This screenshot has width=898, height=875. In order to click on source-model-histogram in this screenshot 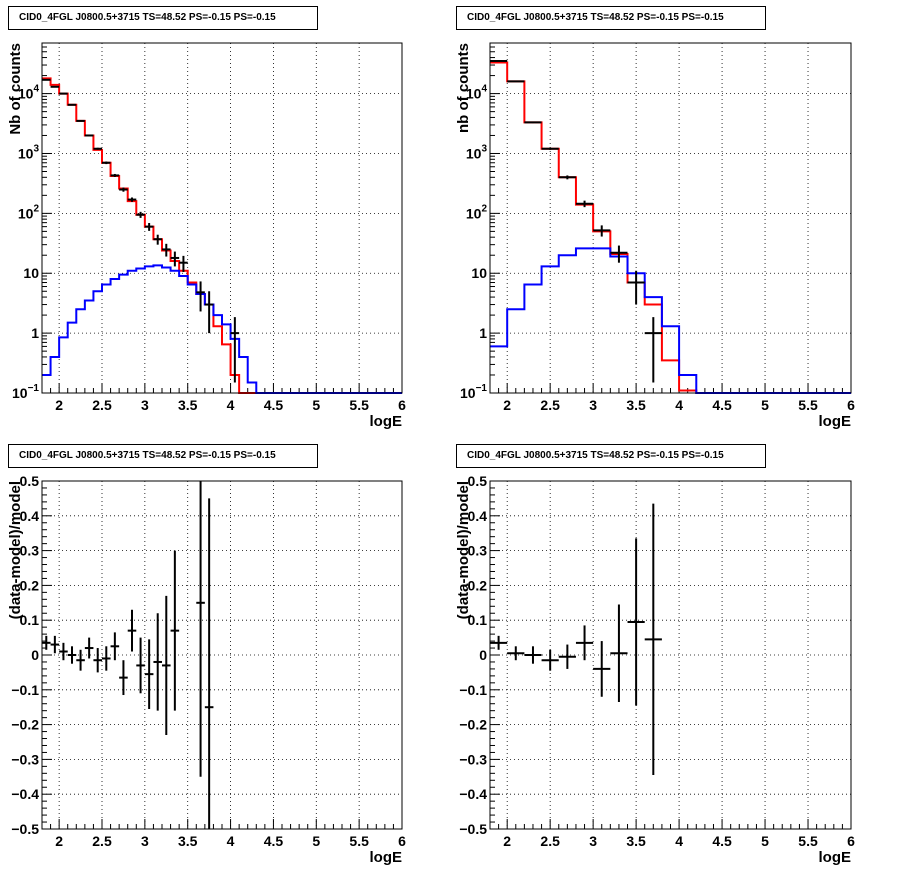, I will do `click(670, 320)`.